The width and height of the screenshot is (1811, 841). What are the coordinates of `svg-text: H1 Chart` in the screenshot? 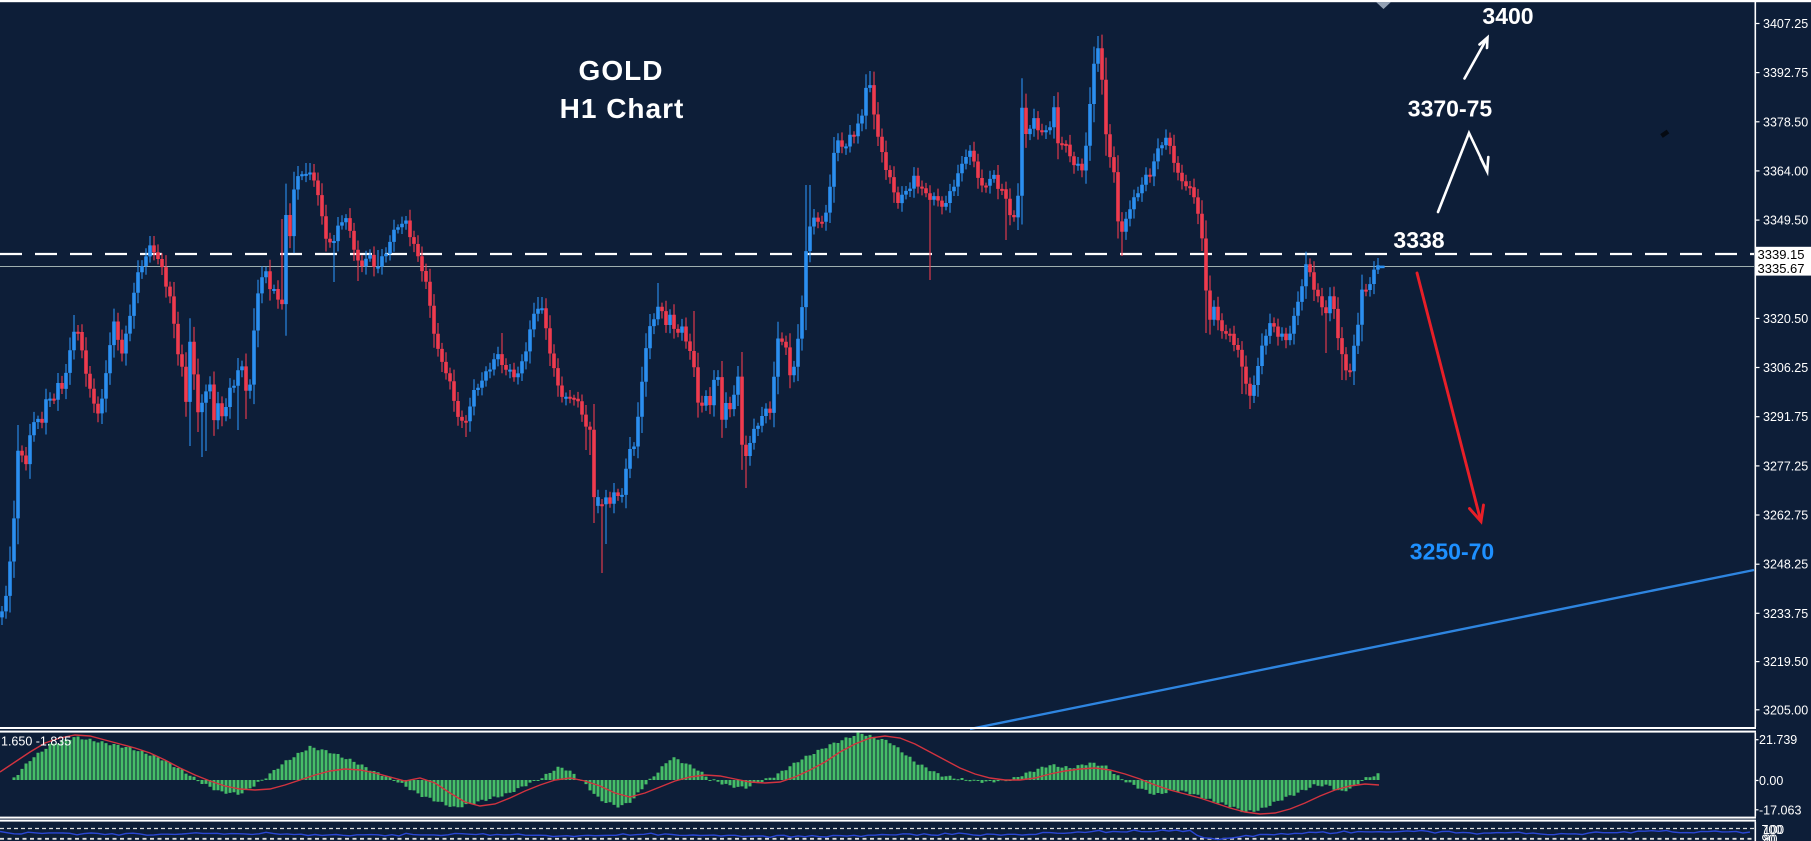 It's located at (622, 108).